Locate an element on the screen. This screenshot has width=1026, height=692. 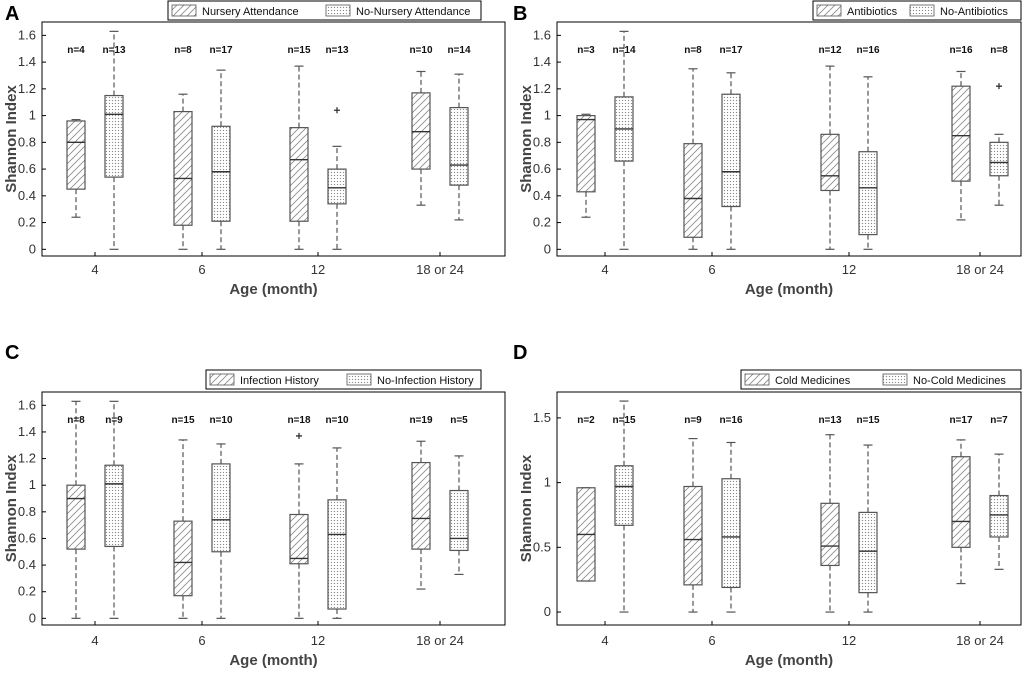
sample-size-label: n=14 is located at coordinates (624, 50).